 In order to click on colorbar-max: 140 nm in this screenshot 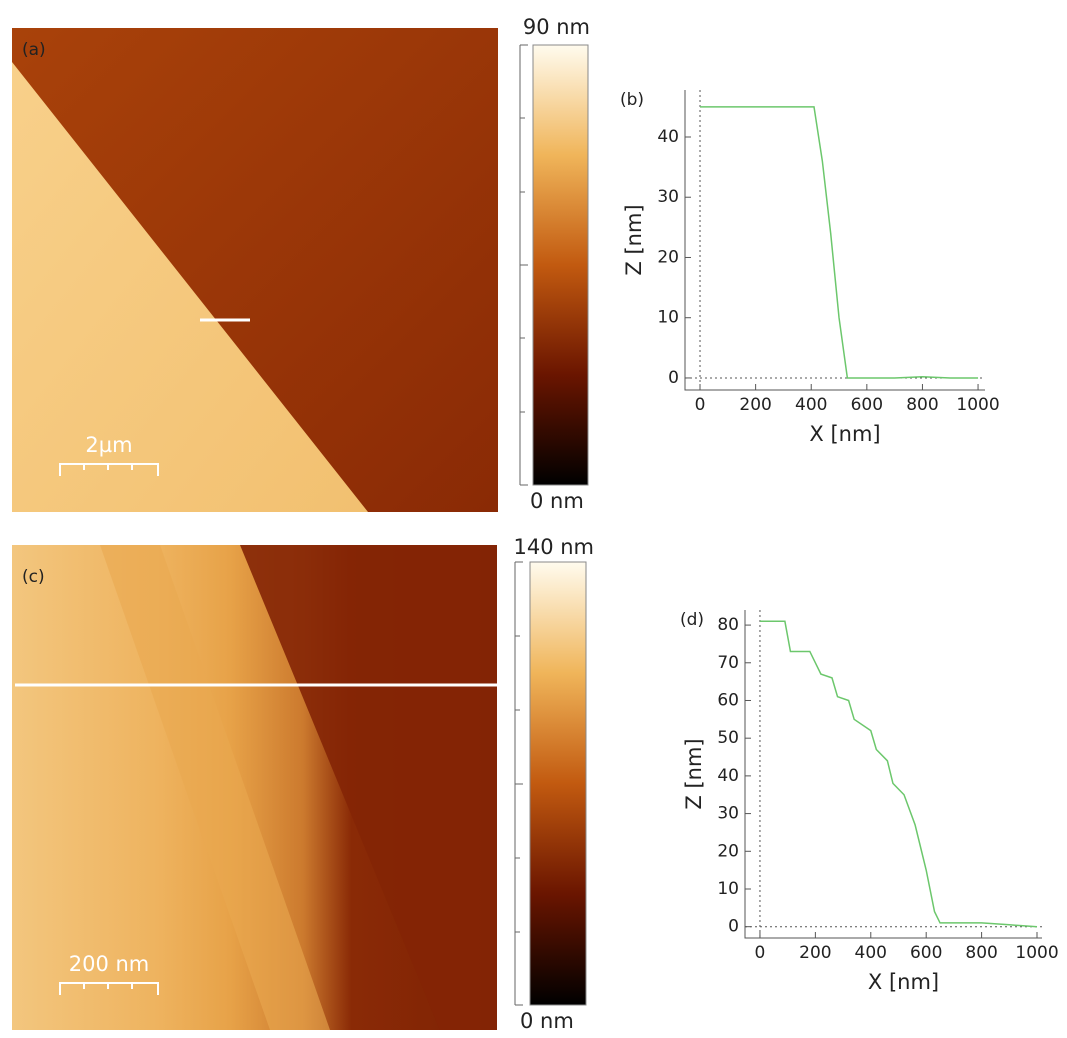, I will do `click(553, 547)`.